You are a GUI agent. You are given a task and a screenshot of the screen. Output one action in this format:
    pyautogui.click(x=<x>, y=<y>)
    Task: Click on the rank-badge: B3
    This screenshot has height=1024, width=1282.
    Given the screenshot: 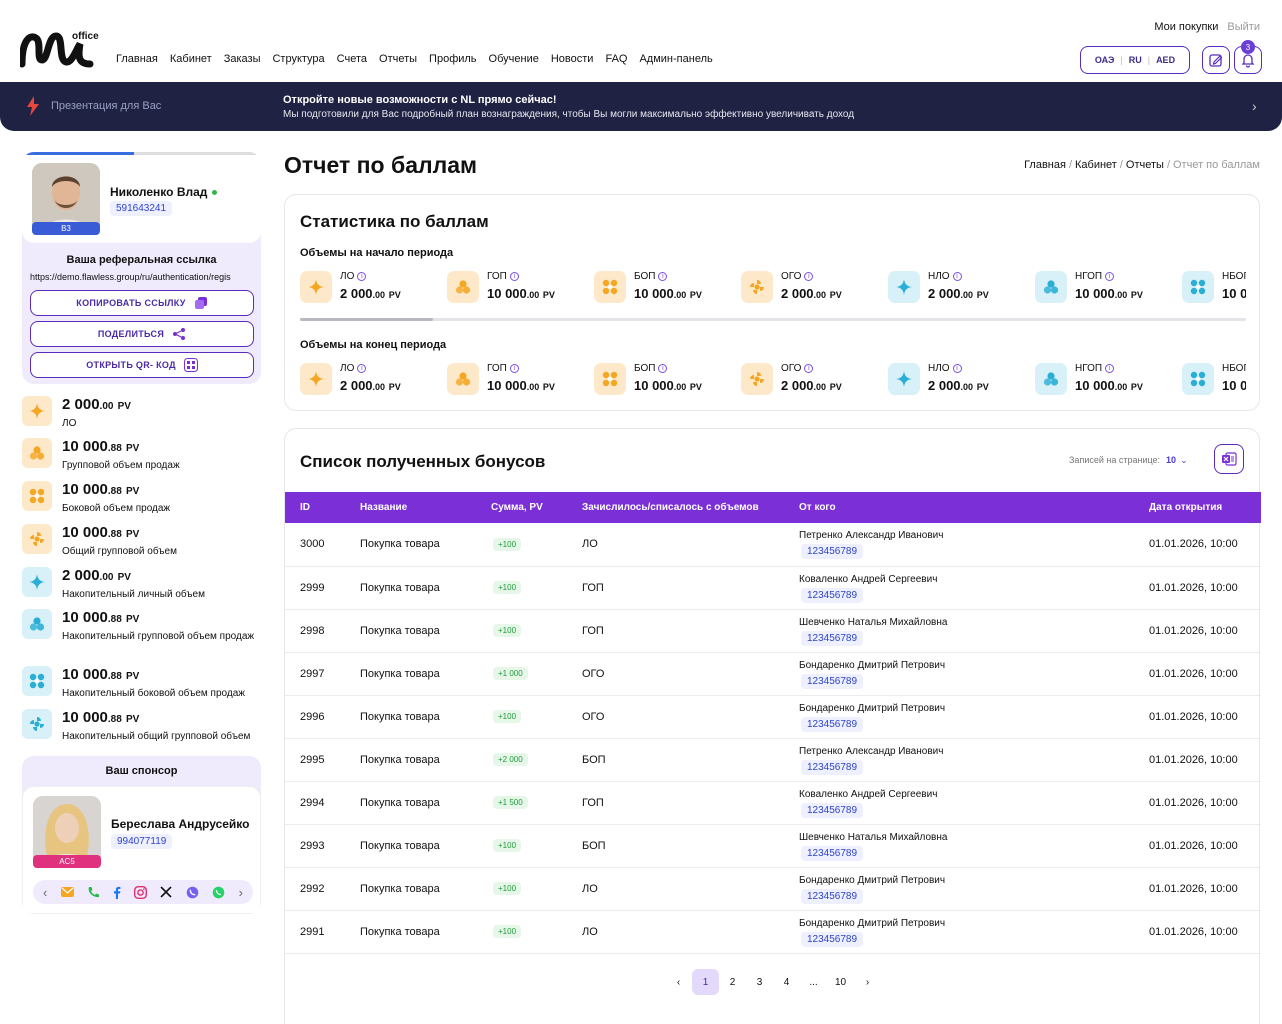 What is the action you would take?
    pyautogui.click(x=66, y=228)
    